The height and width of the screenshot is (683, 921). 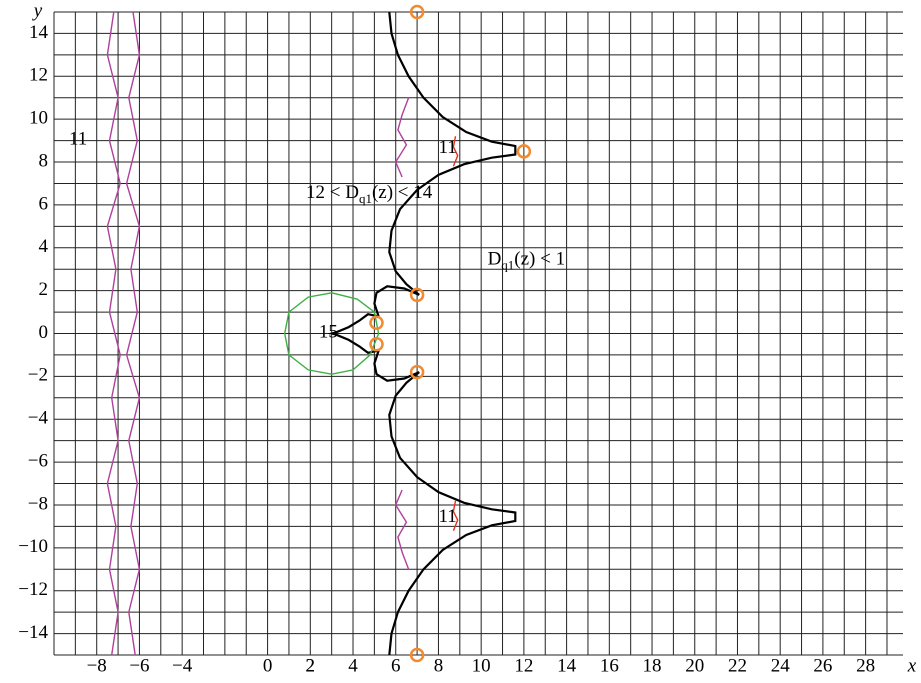 What do you see at coordinates (44, 332) in the screenshot?
I see `y-tick-label: 0` at bounding box center [44, 332].